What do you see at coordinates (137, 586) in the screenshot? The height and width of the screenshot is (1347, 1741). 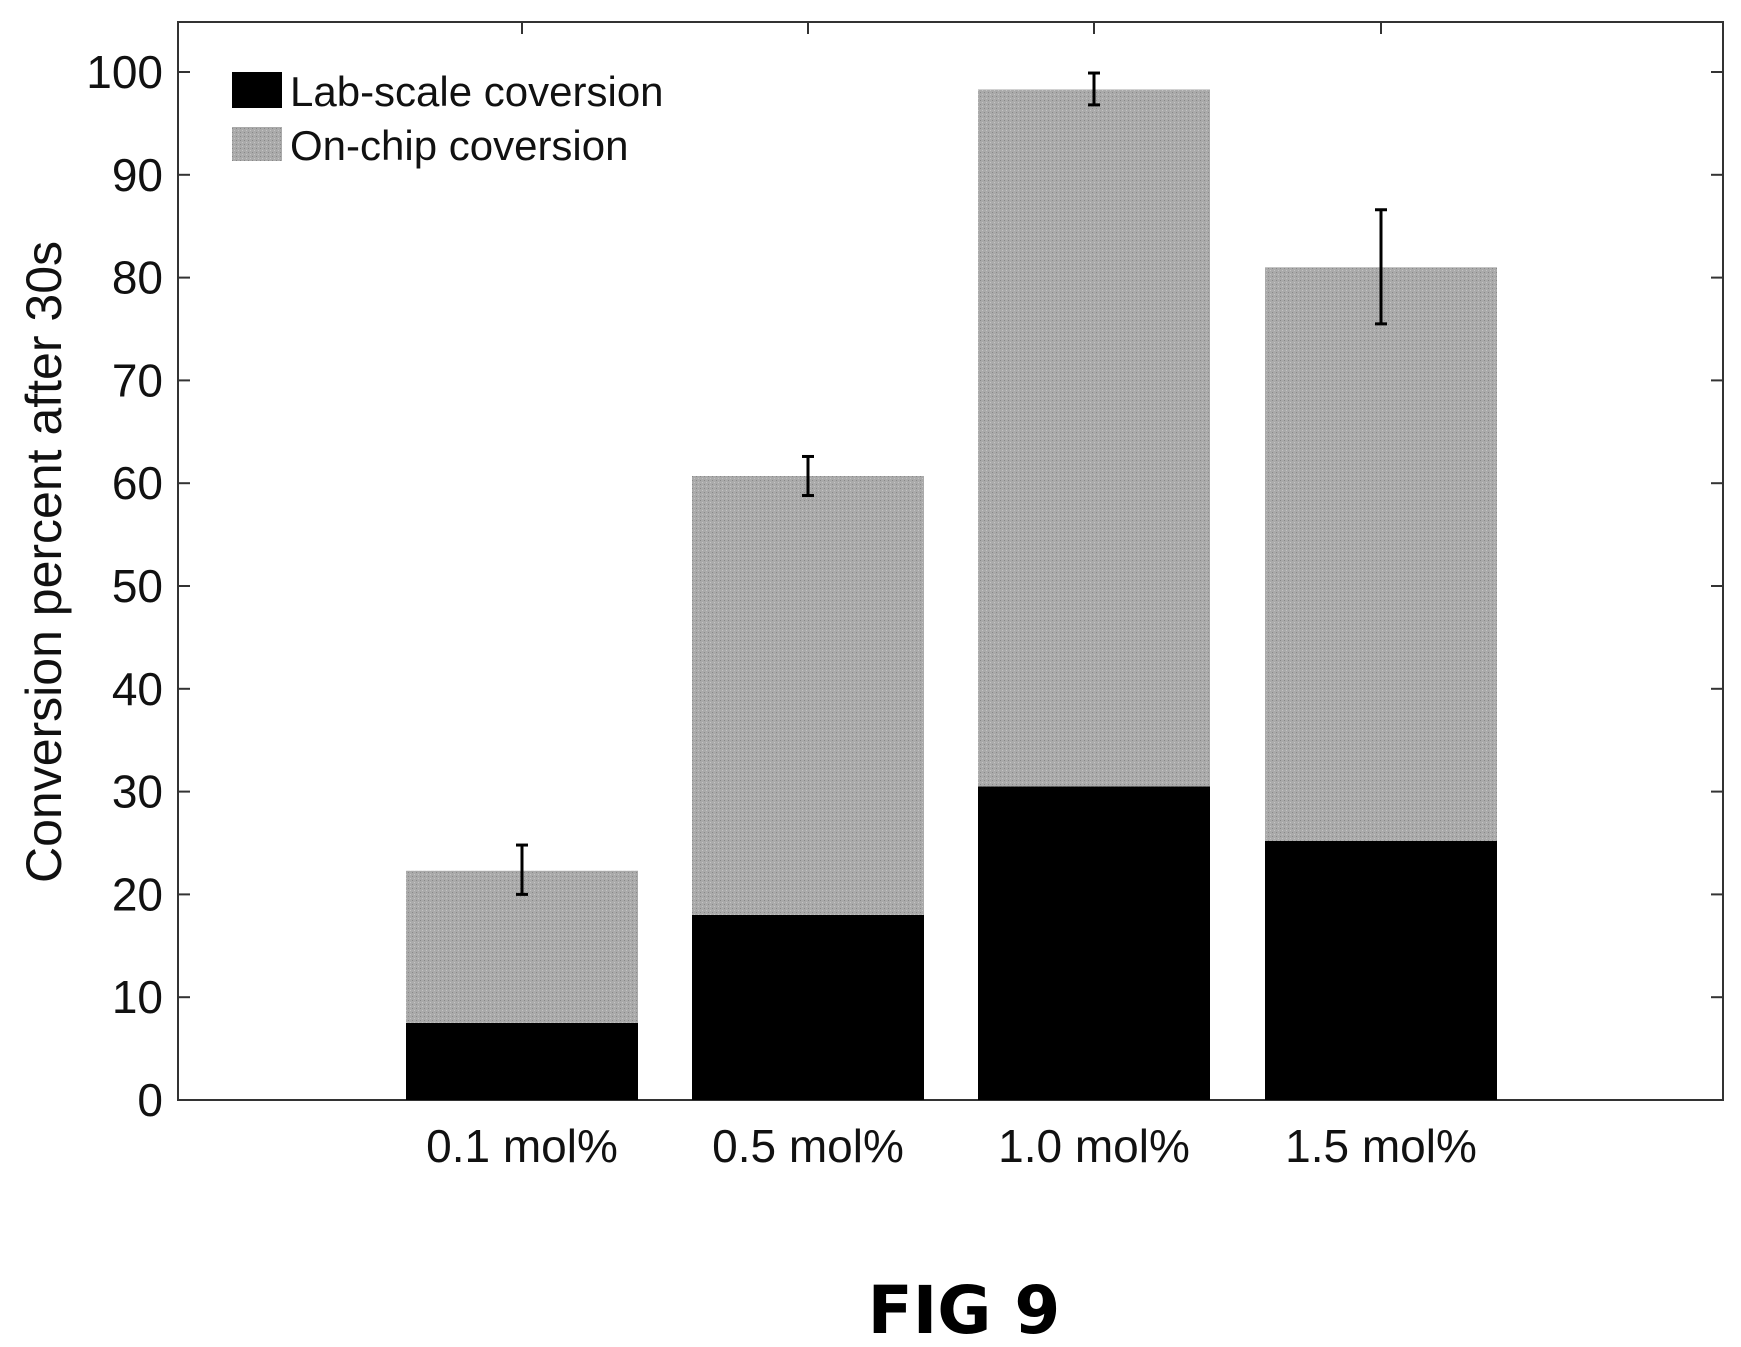 I see `y-tick-label: 50` at bounding box center [137, 586].